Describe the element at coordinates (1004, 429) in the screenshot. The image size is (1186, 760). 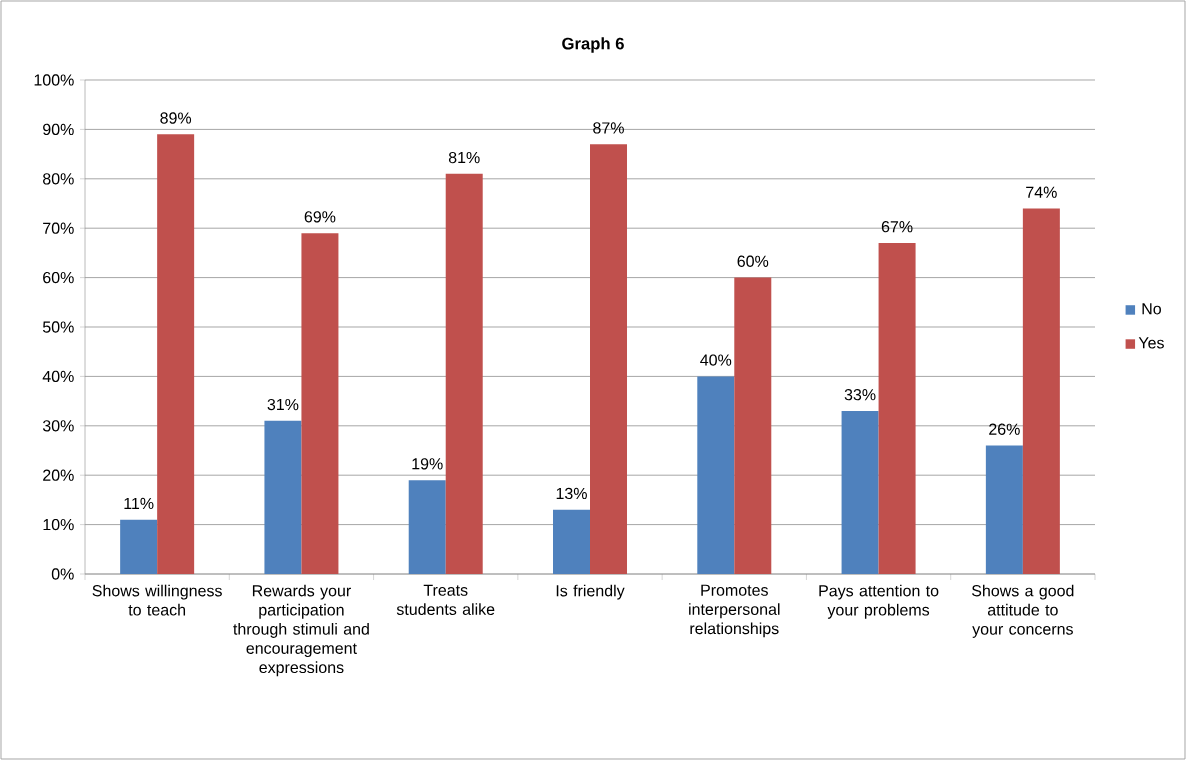
I see `data-label: 26%` at that location.